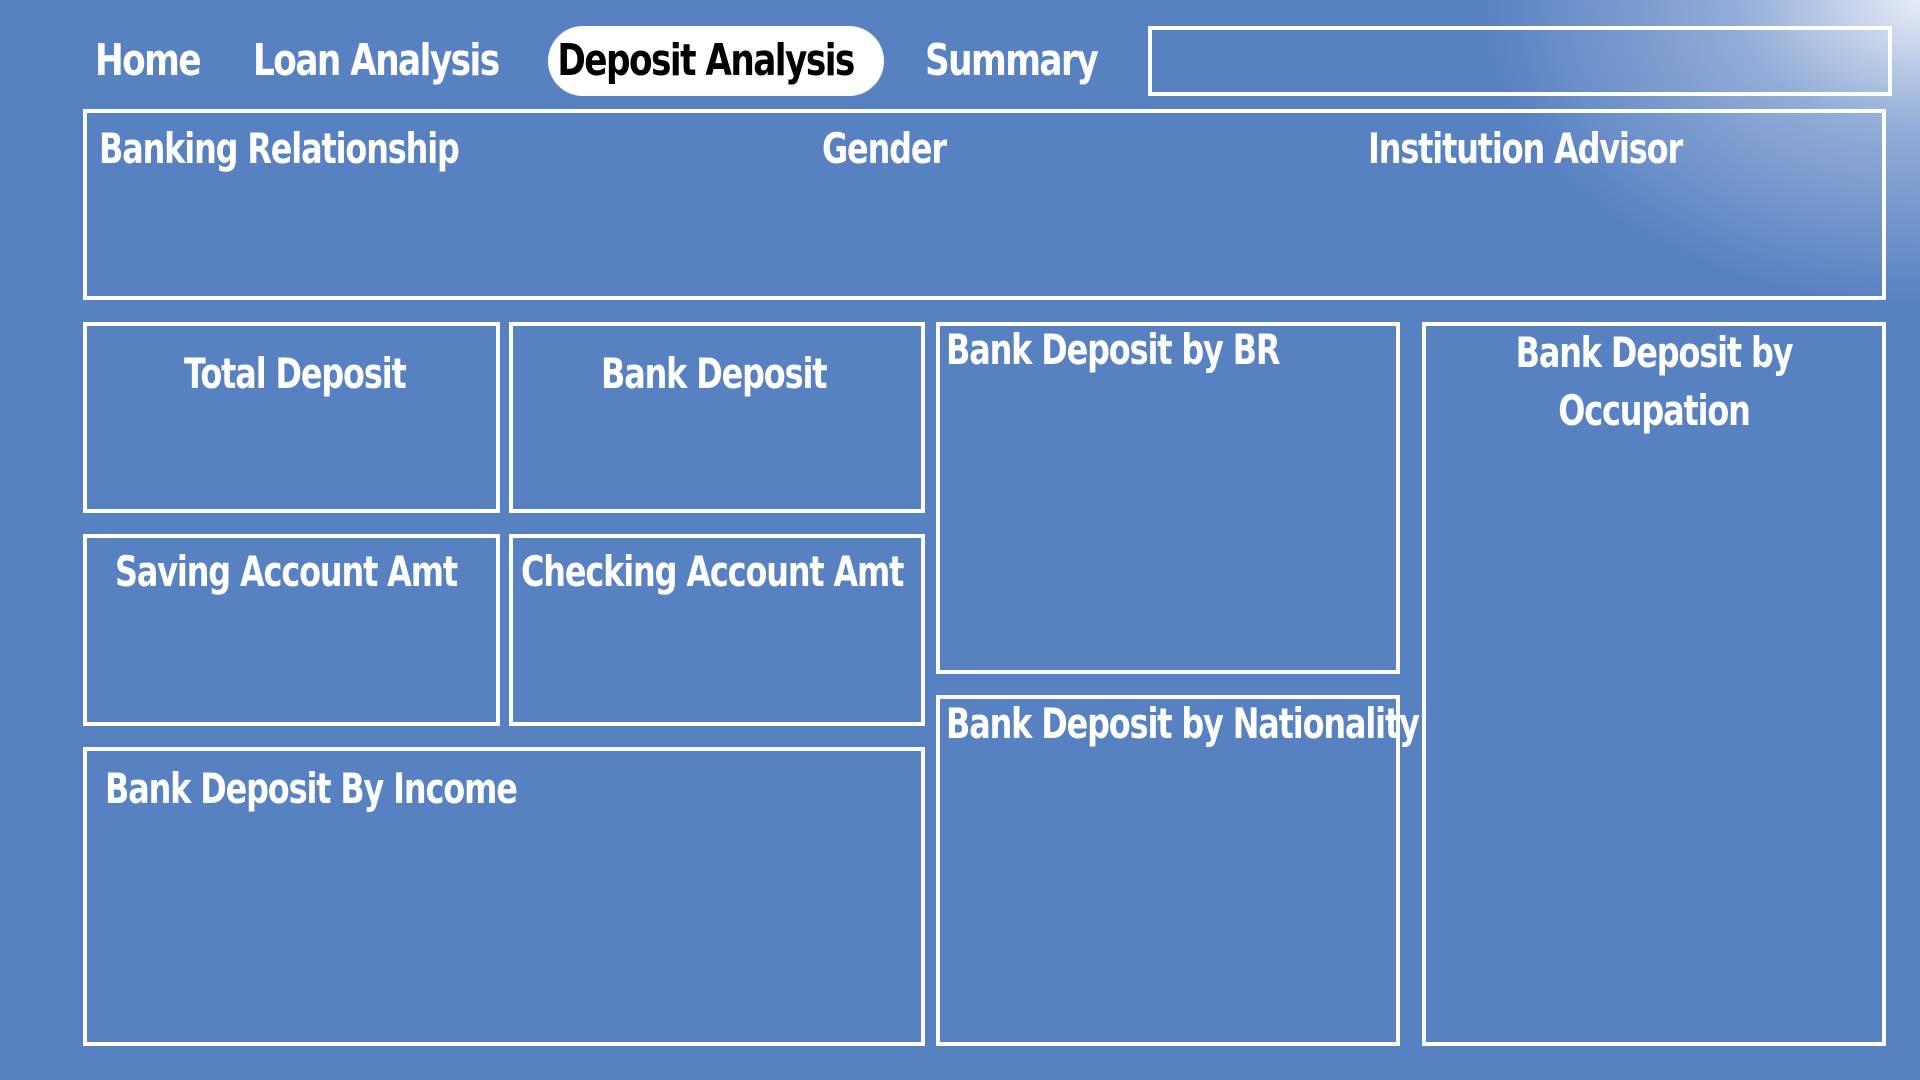 The height and width of the screenshot is (1080, 1920). I want to click on tab-deposit-analysis-label: Deposit Analysis, so click(706, 60).